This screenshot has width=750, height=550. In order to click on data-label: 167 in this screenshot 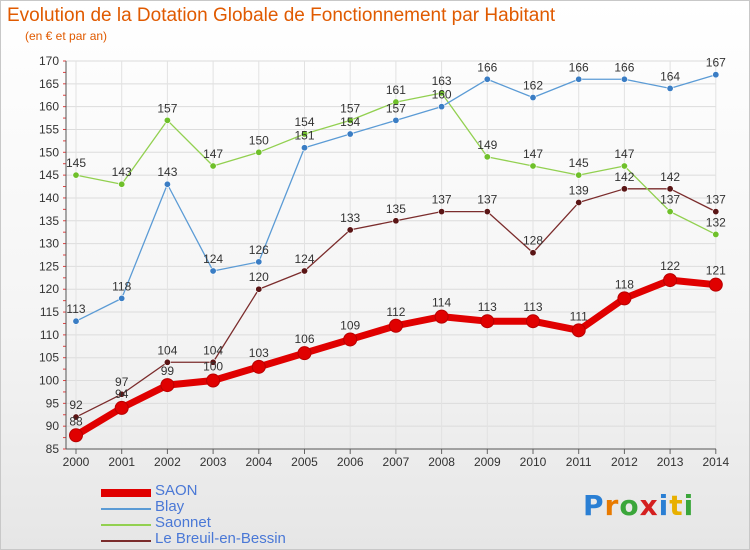, I will do `click(716, 63)`.